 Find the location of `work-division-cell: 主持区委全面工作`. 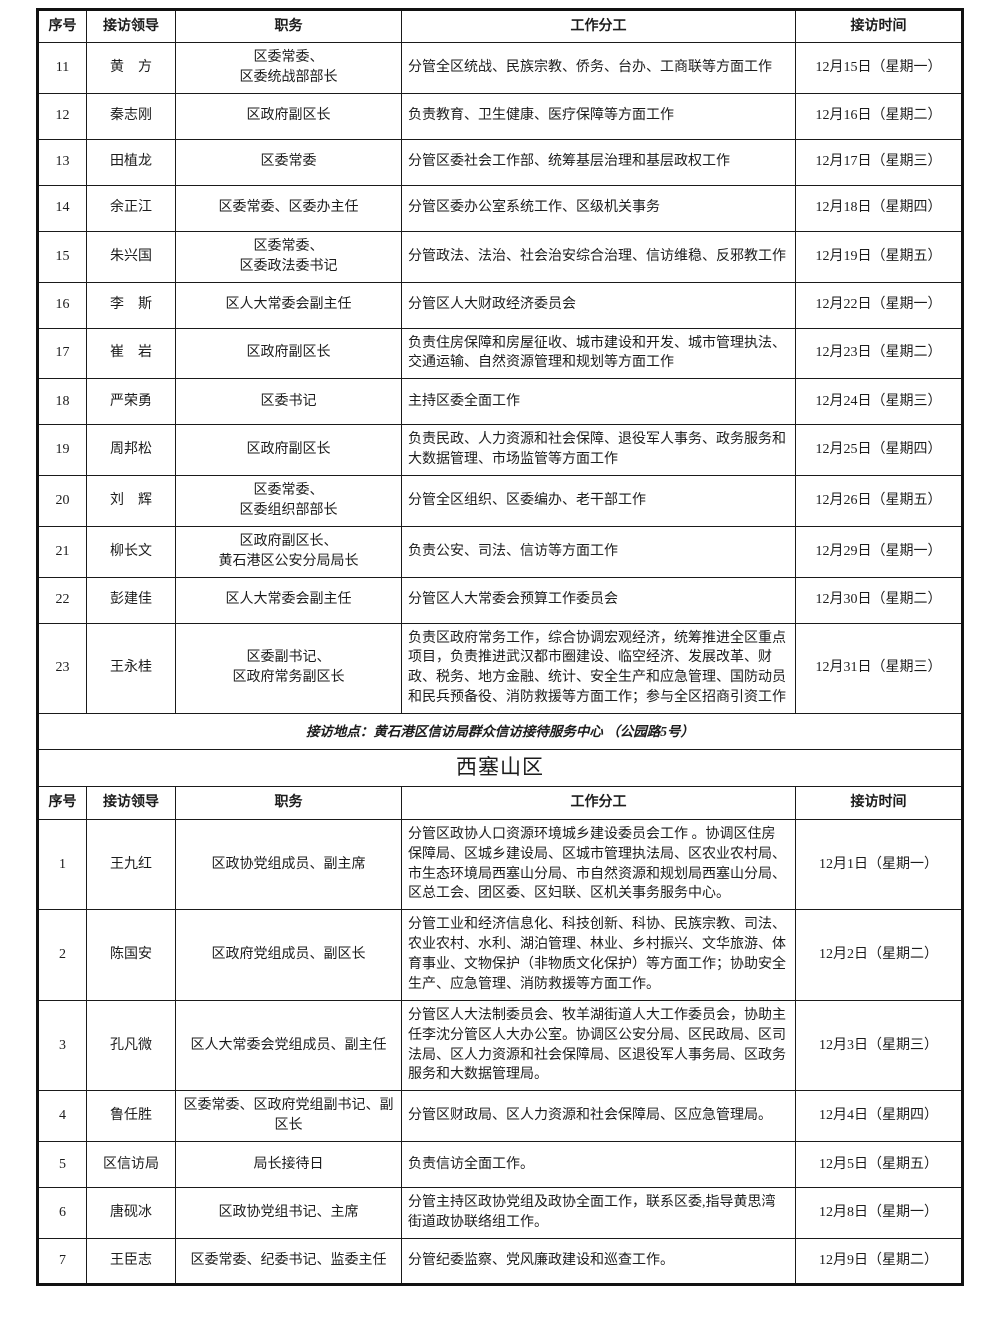

work-division-cell: 主持区委全面工作 is located at coordinates (598, 402).